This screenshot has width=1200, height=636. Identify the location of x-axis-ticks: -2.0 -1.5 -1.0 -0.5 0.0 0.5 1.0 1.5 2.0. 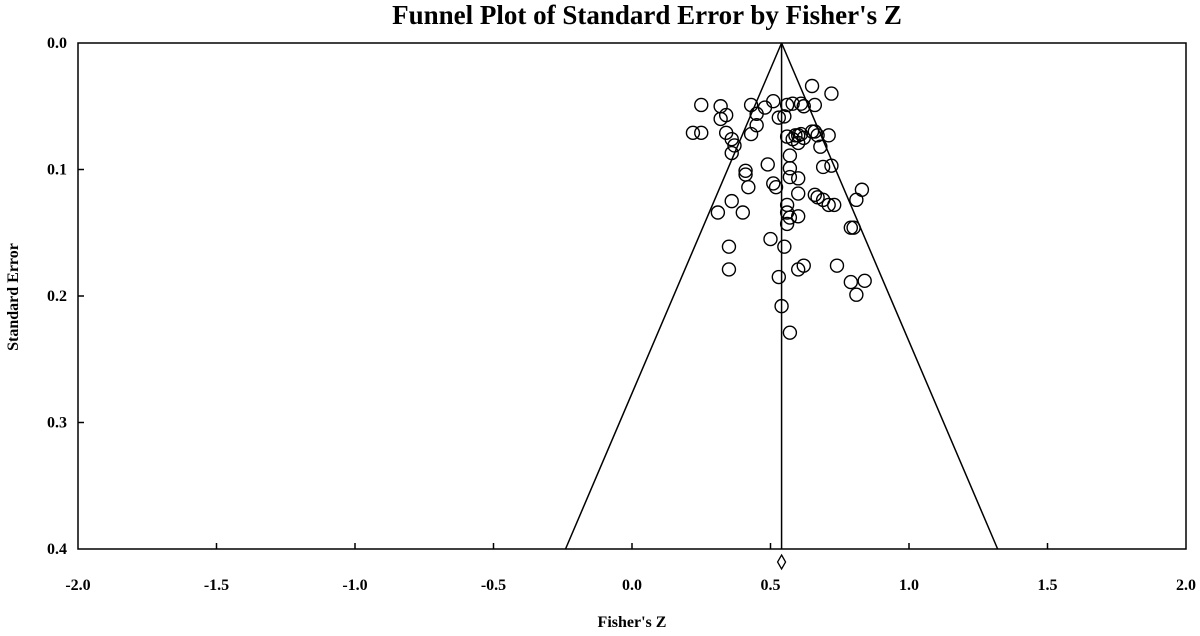
(630, 568).